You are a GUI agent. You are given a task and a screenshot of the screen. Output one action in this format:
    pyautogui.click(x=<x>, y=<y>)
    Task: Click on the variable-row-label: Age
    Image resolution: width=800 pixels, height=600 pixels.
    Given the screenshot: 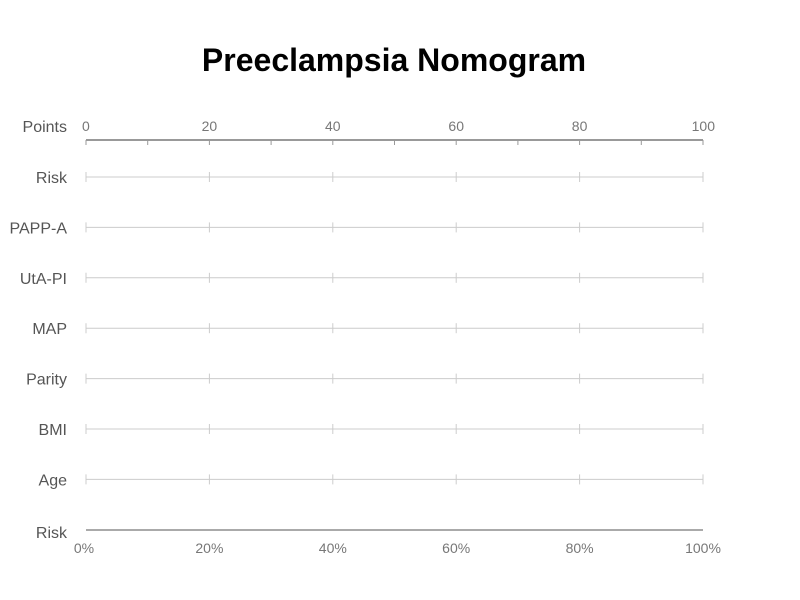 What is the action you would take?
    pyautogui.click(x=53, y=480)
    